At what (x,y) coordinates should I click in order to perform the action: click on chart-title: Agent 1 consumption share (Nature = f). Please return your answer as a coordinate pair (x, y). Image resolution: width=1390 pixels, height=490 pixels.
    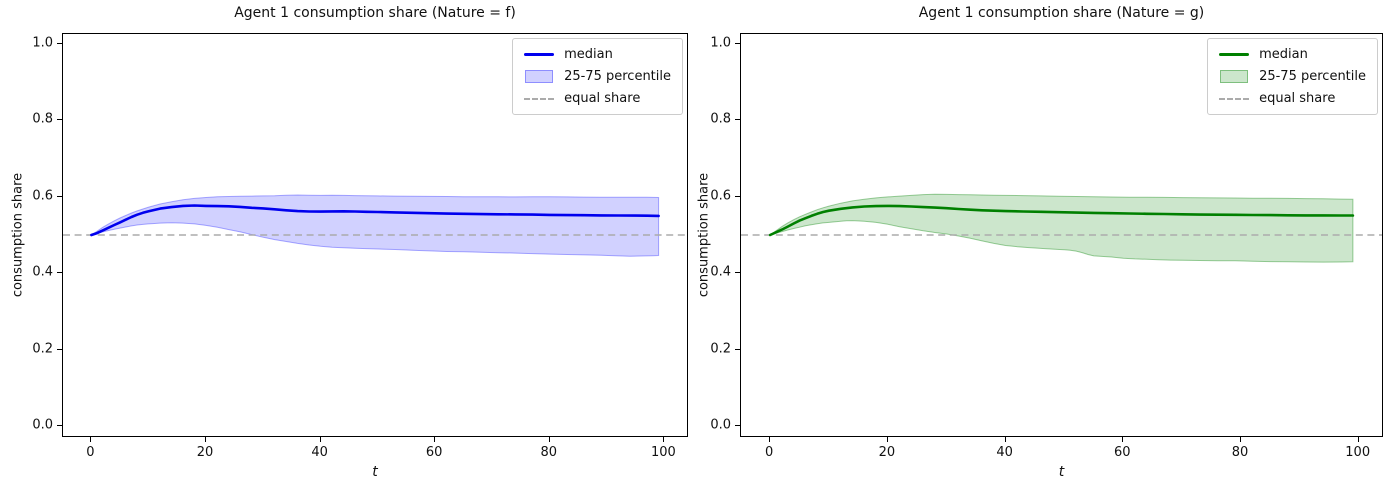
    Looking at the image, I should click on (375, 13).